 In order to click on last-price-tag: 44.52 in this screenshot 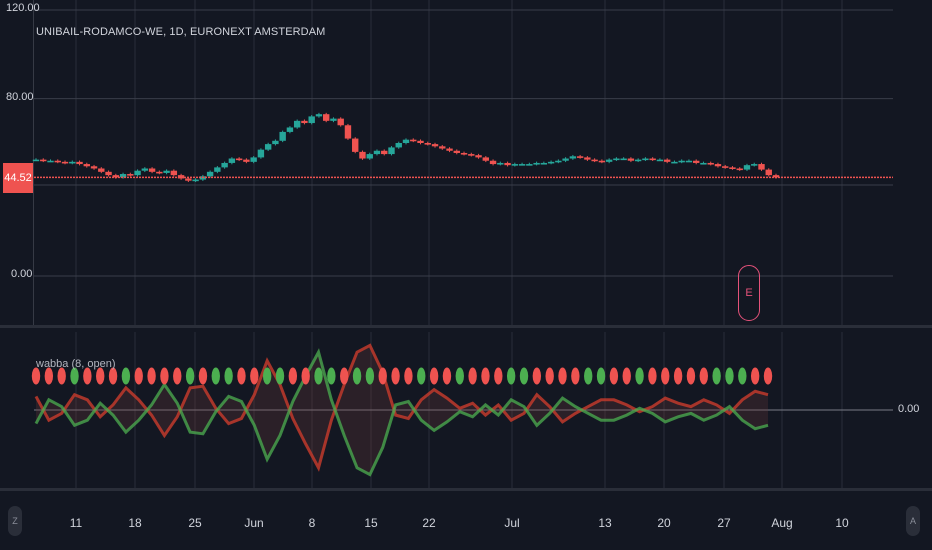, I will do `click(18, 178)`.